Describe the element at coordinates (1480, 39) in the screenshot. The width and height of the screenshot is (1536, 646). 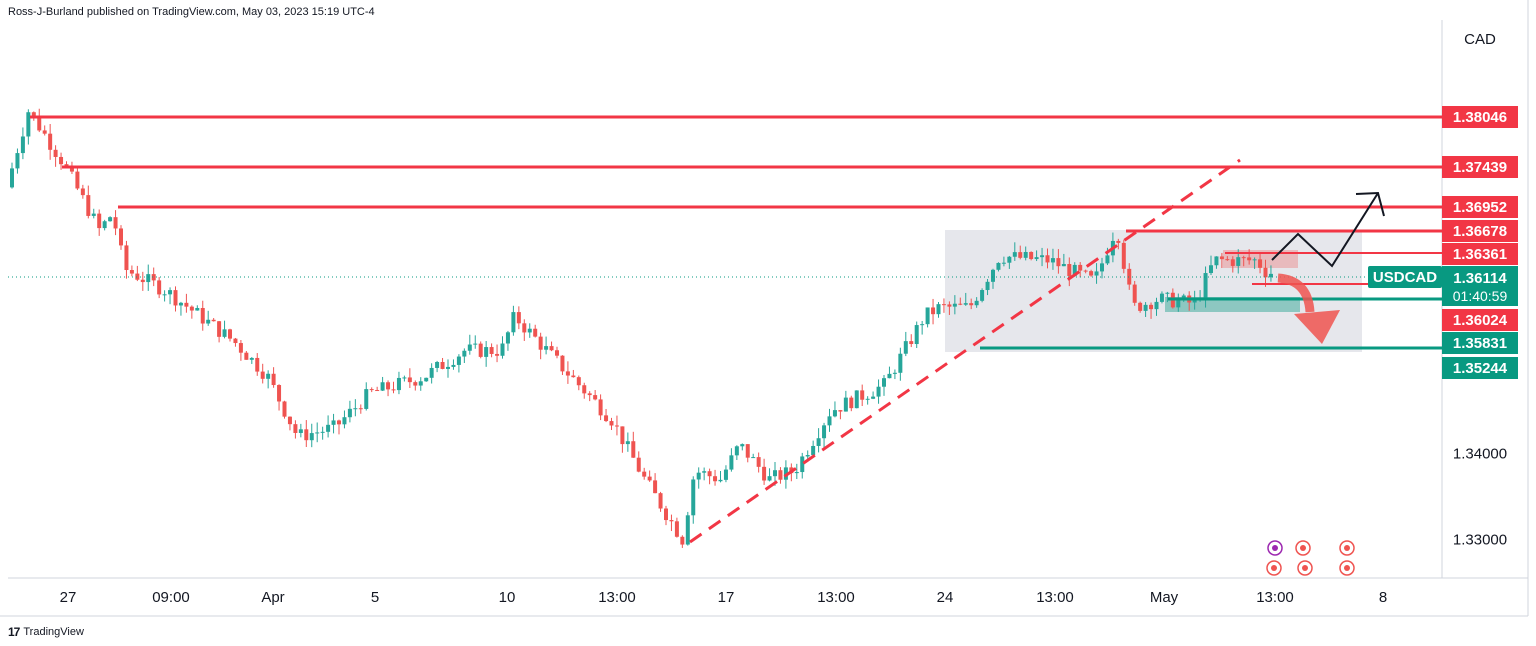
I see `currency-label: CAD` at that location.